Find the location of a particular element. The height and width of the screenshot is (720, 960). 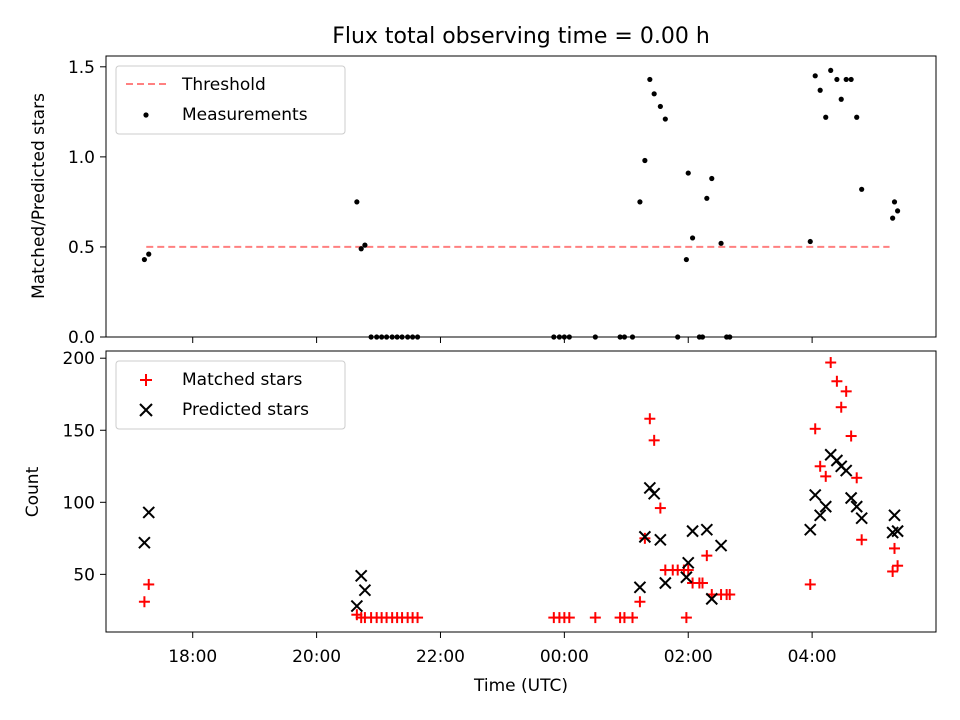

count-x-tick-label: 18:00 is located at coordinates (192, 657).